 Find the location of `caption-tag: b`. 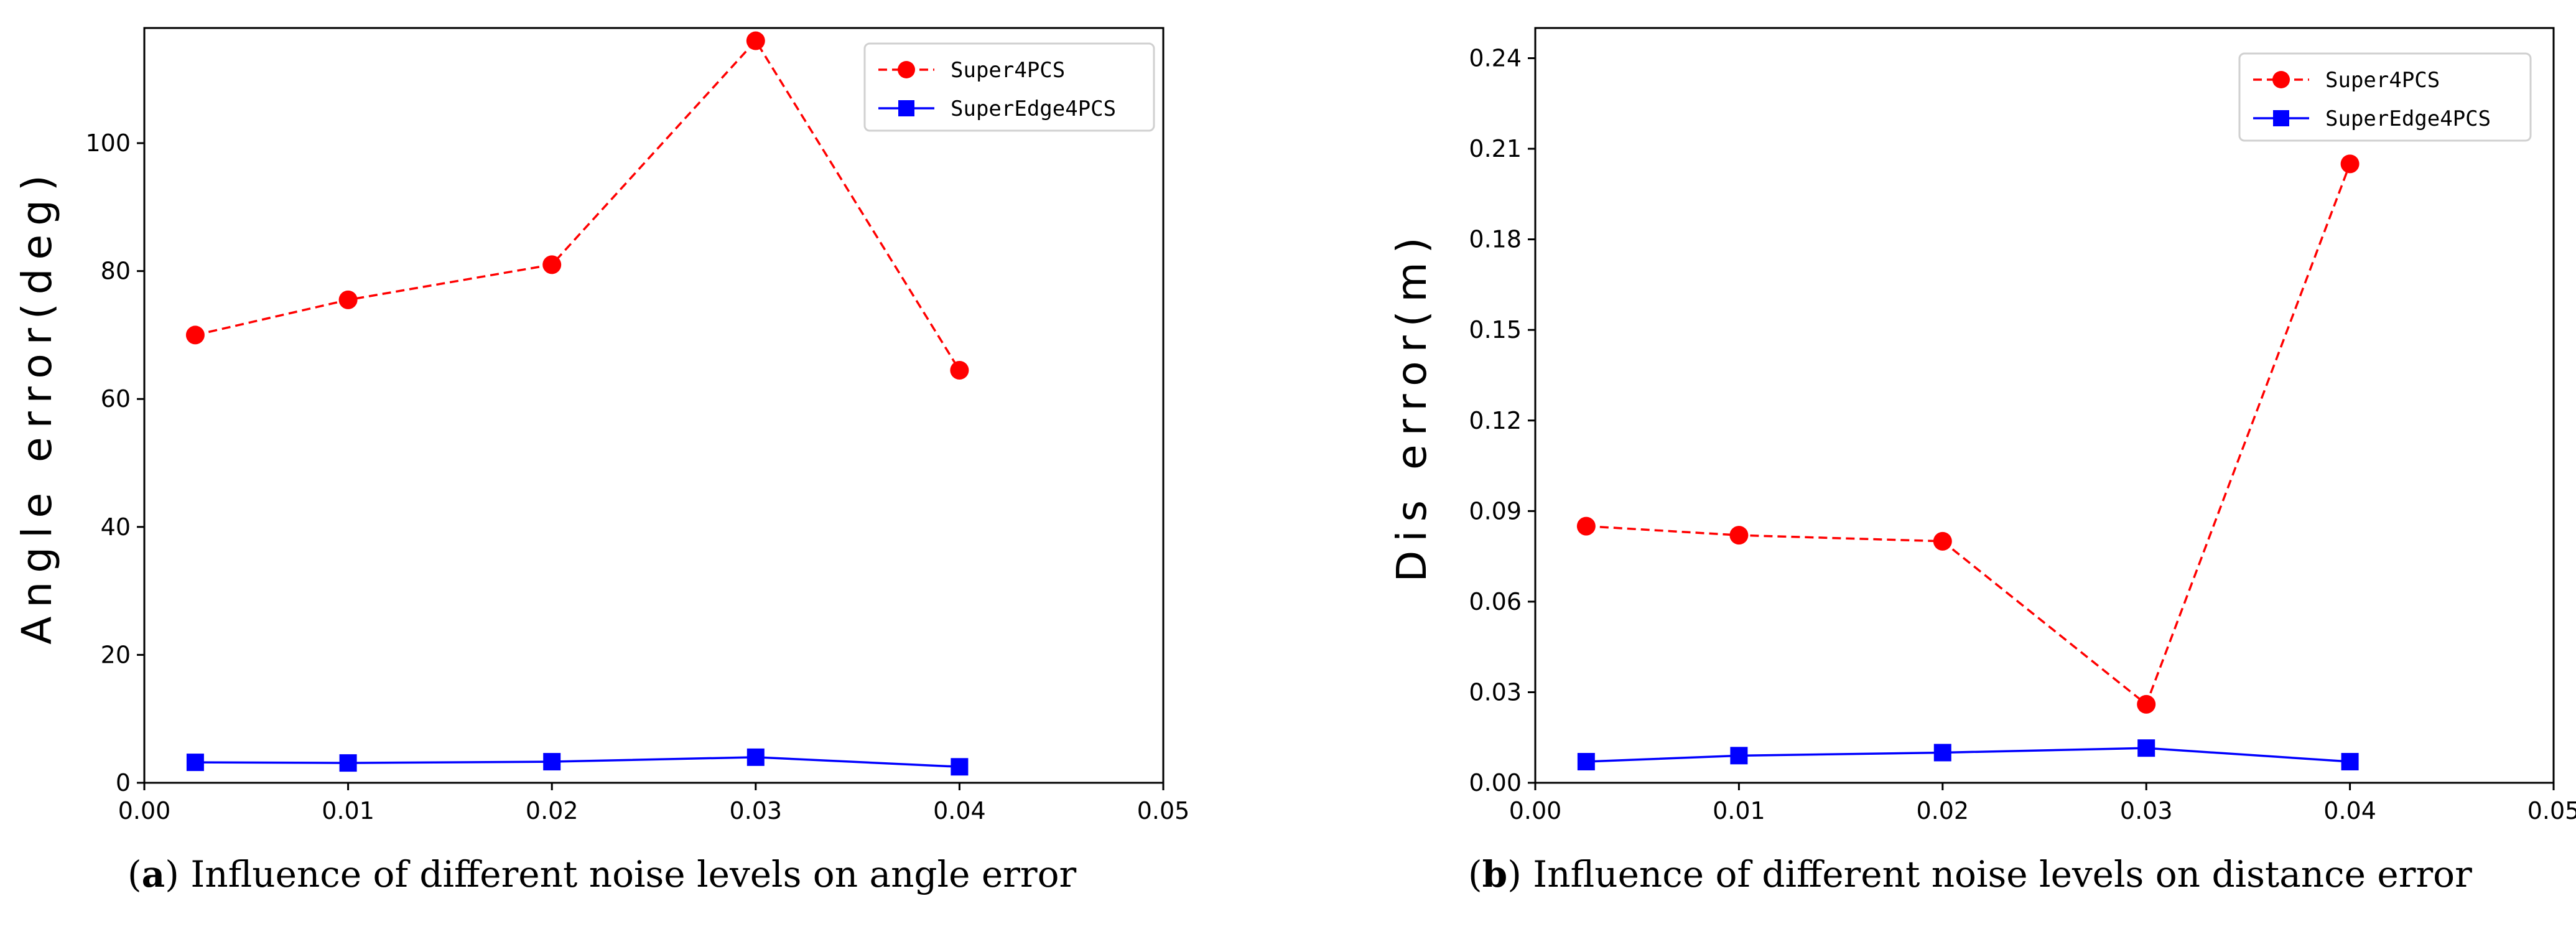

caption-tag: b is located at coordinates (1495, 874).